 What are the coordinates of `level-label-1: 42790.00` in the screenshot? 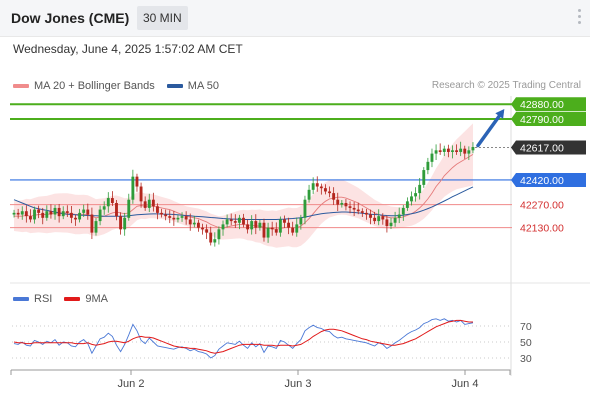 It's located at (542, 120).